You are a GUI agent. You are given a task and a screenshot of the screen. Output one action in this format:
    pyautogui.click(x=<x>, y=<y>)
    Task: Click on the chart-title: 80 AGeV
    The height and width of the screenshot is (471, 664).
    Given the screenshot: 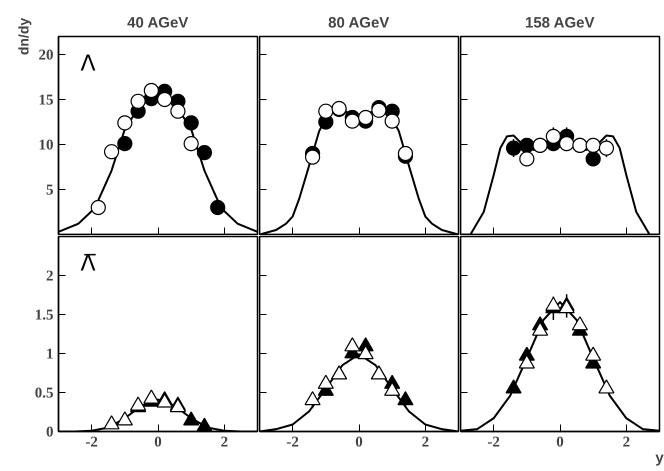 What is the action you would take?
    pyautogui.click(x=359, y=23)
    